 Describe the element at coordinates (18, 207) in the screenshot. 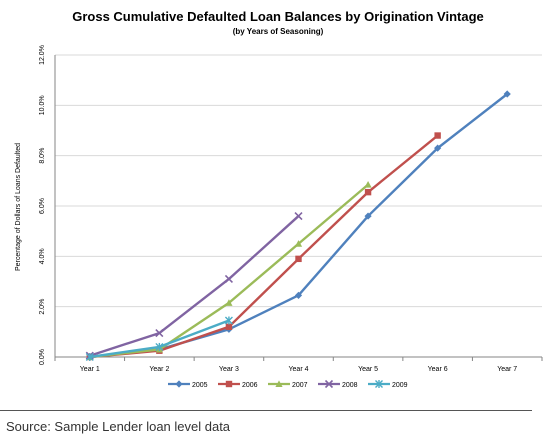

I see `y-axis-title: Percentage of Dollars of Loans Defaulted` at that location.